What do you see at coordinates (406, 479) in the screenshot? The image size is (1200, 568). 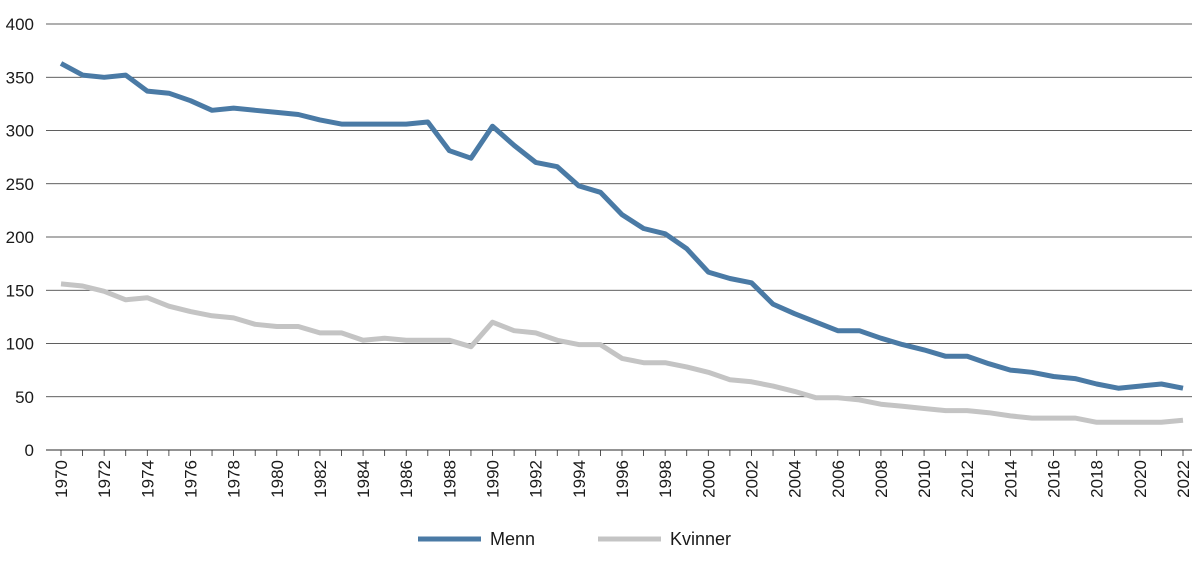 I see `x-tick-label: 1986` at bounding box center [406, 479].